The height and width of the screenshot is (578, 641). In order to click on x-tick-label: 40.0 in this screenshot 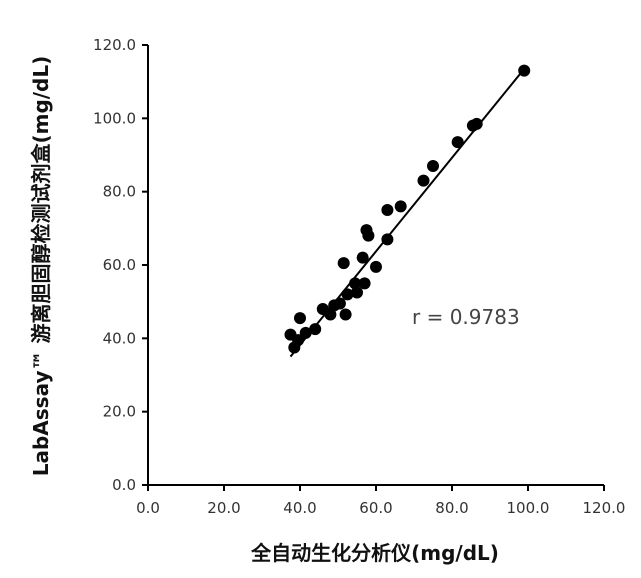, I will do `click(299, 508)`.